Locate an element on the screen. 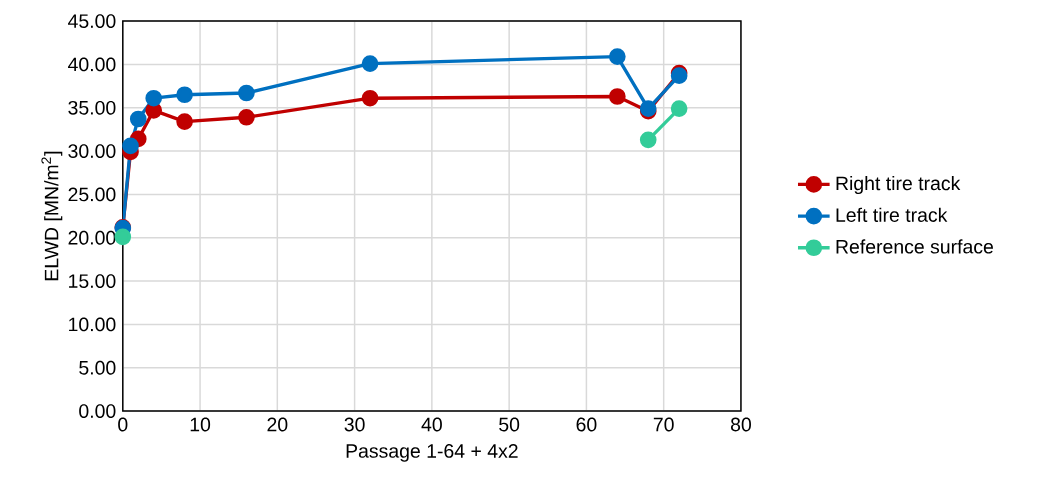 Image resolution: width=1054 pixels, height=488 pixels. legend-label: Right tire track is located at coordinates (898, 185).